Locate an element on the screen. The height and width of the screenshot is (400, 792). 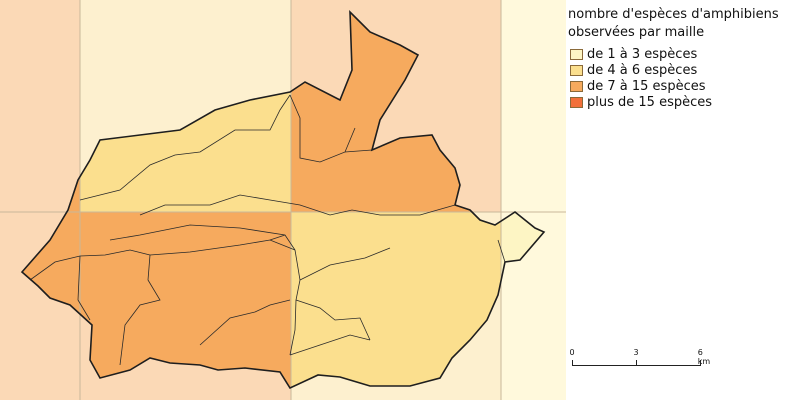
legend-item-1-3: de 1 à 3 espèces is located at coordinates (641, 54).